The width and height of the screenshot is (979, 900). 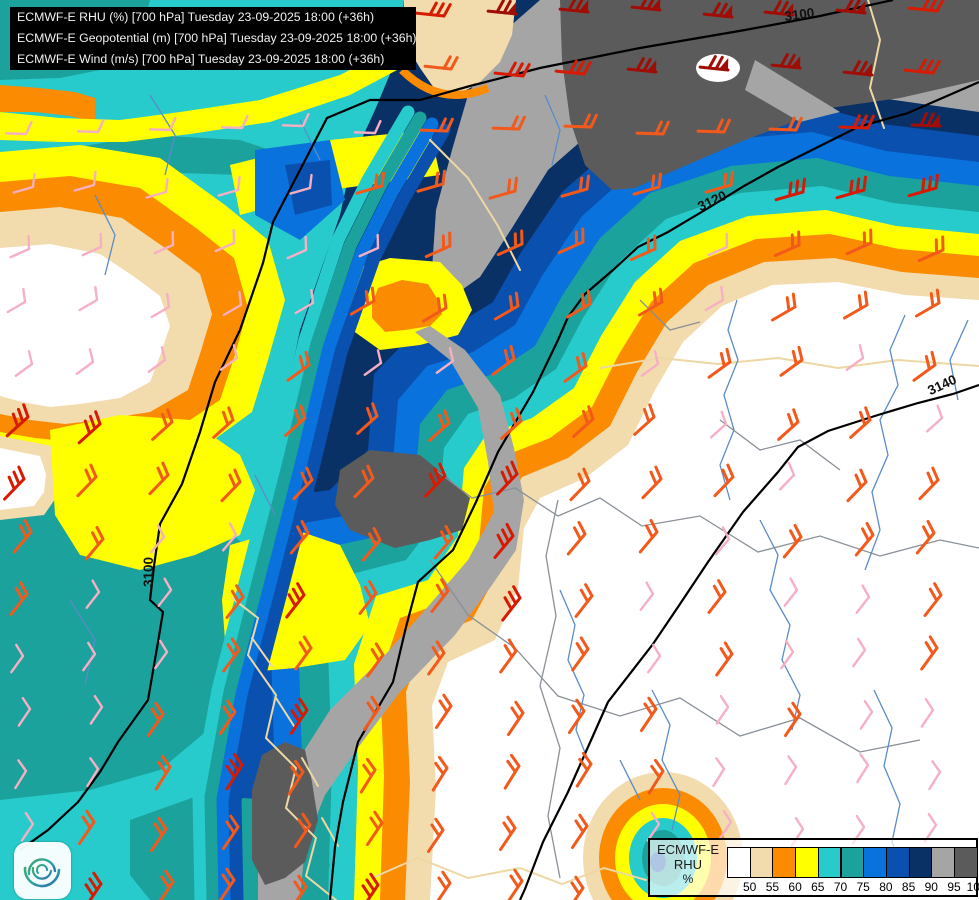 I want to click on legend-title: ECMWF-E RHU %, so click(x=688, y=864).